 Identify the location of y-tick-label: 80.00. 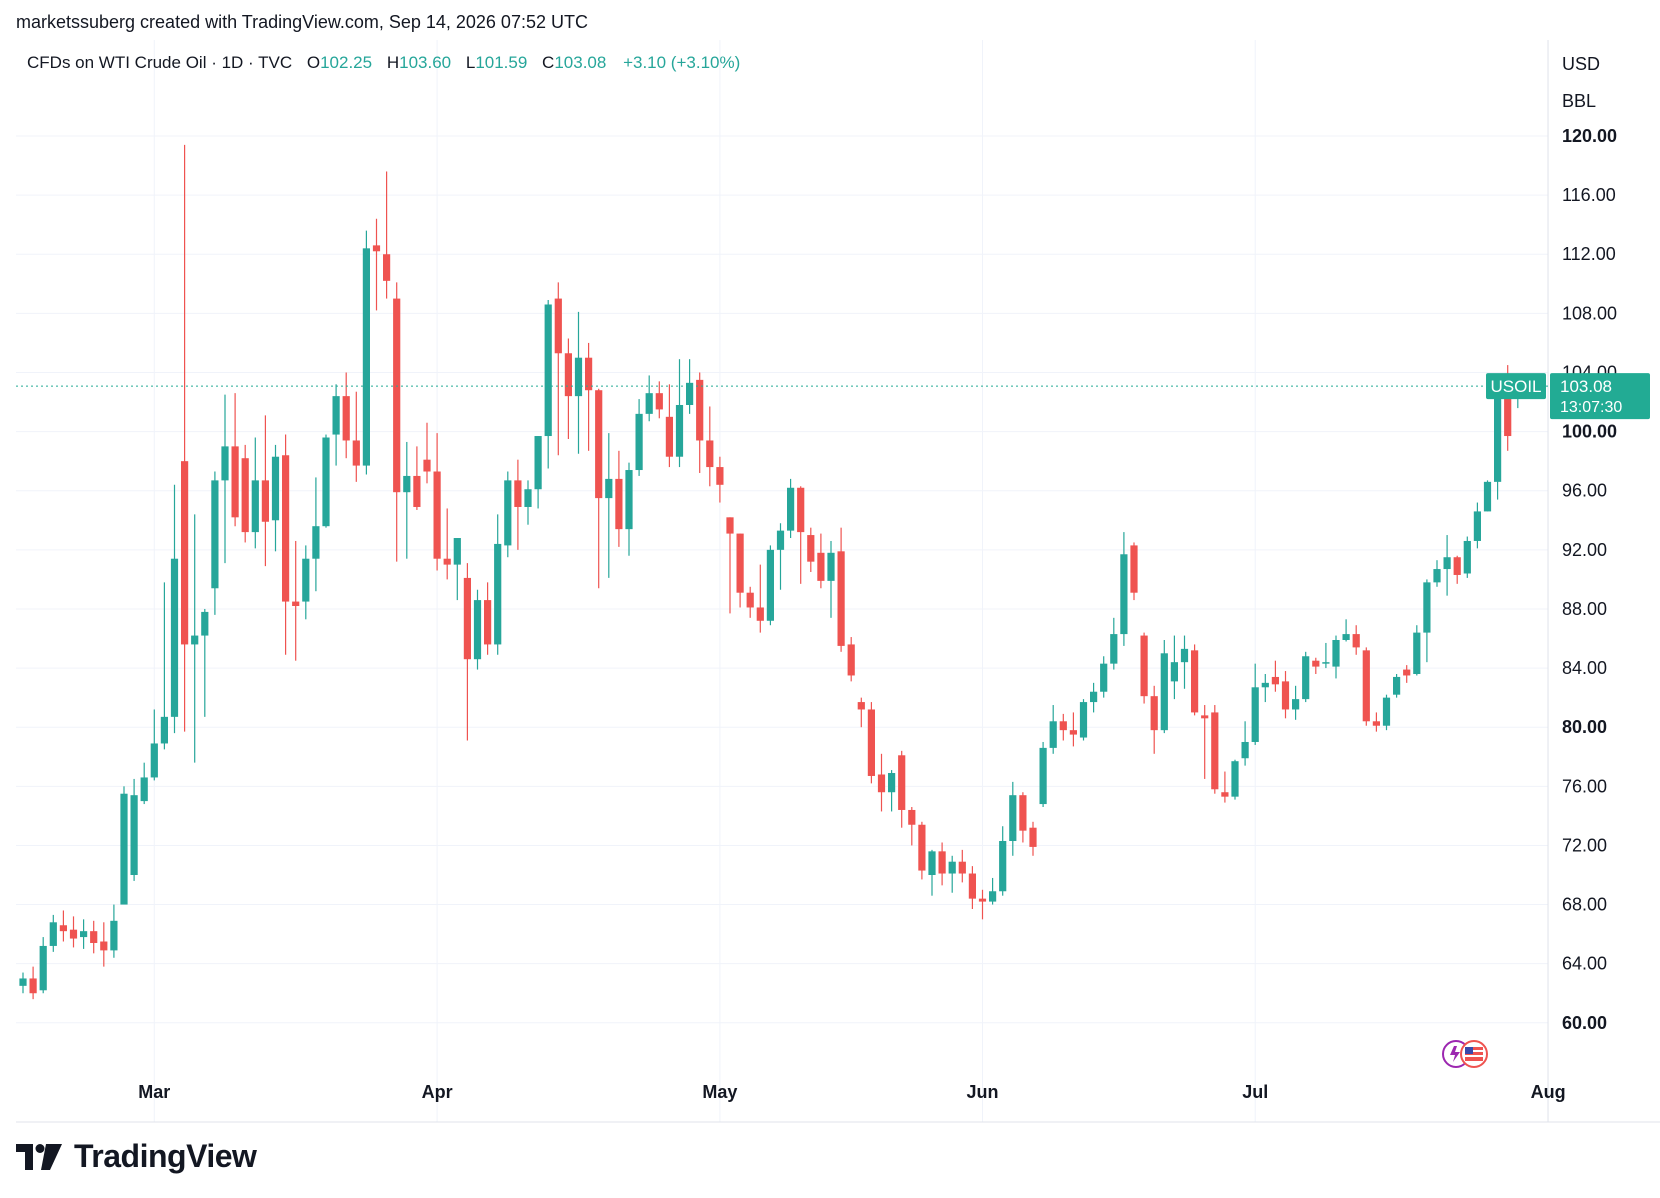
(1584, 727).